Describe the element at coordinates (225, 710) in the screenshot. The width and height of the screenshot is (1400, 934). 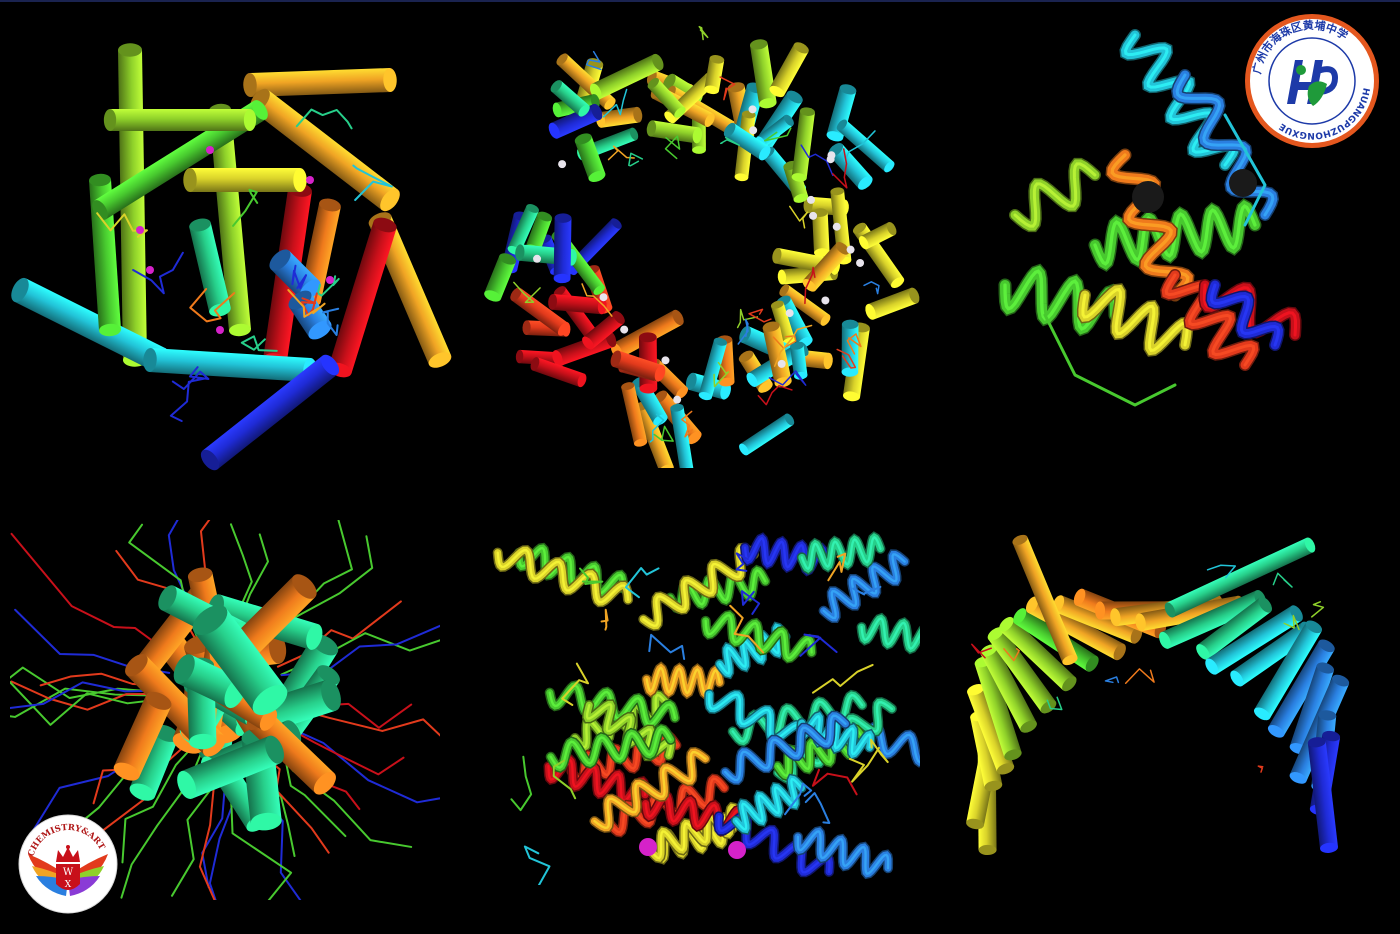
I see `protein-cylinder-bundle-canvas` at that location.